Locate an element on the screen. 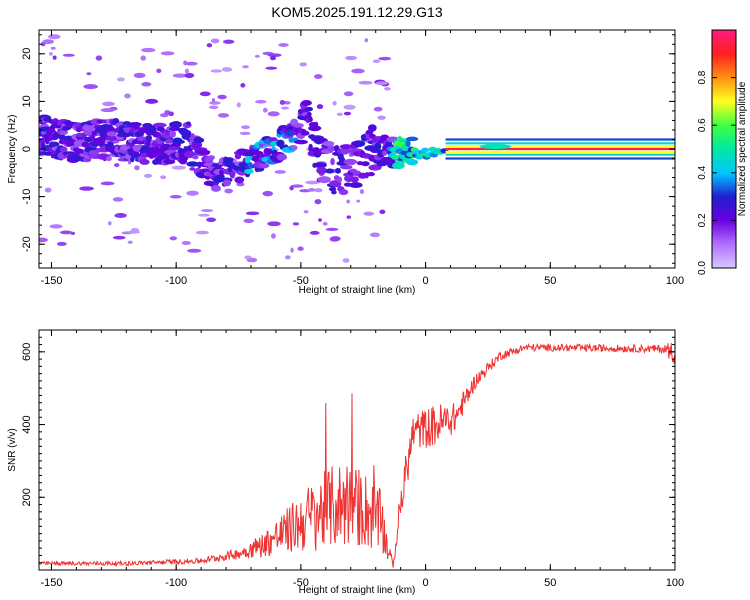  colorbar-tick-label: 0.6 is located at coordinates (702, 125).